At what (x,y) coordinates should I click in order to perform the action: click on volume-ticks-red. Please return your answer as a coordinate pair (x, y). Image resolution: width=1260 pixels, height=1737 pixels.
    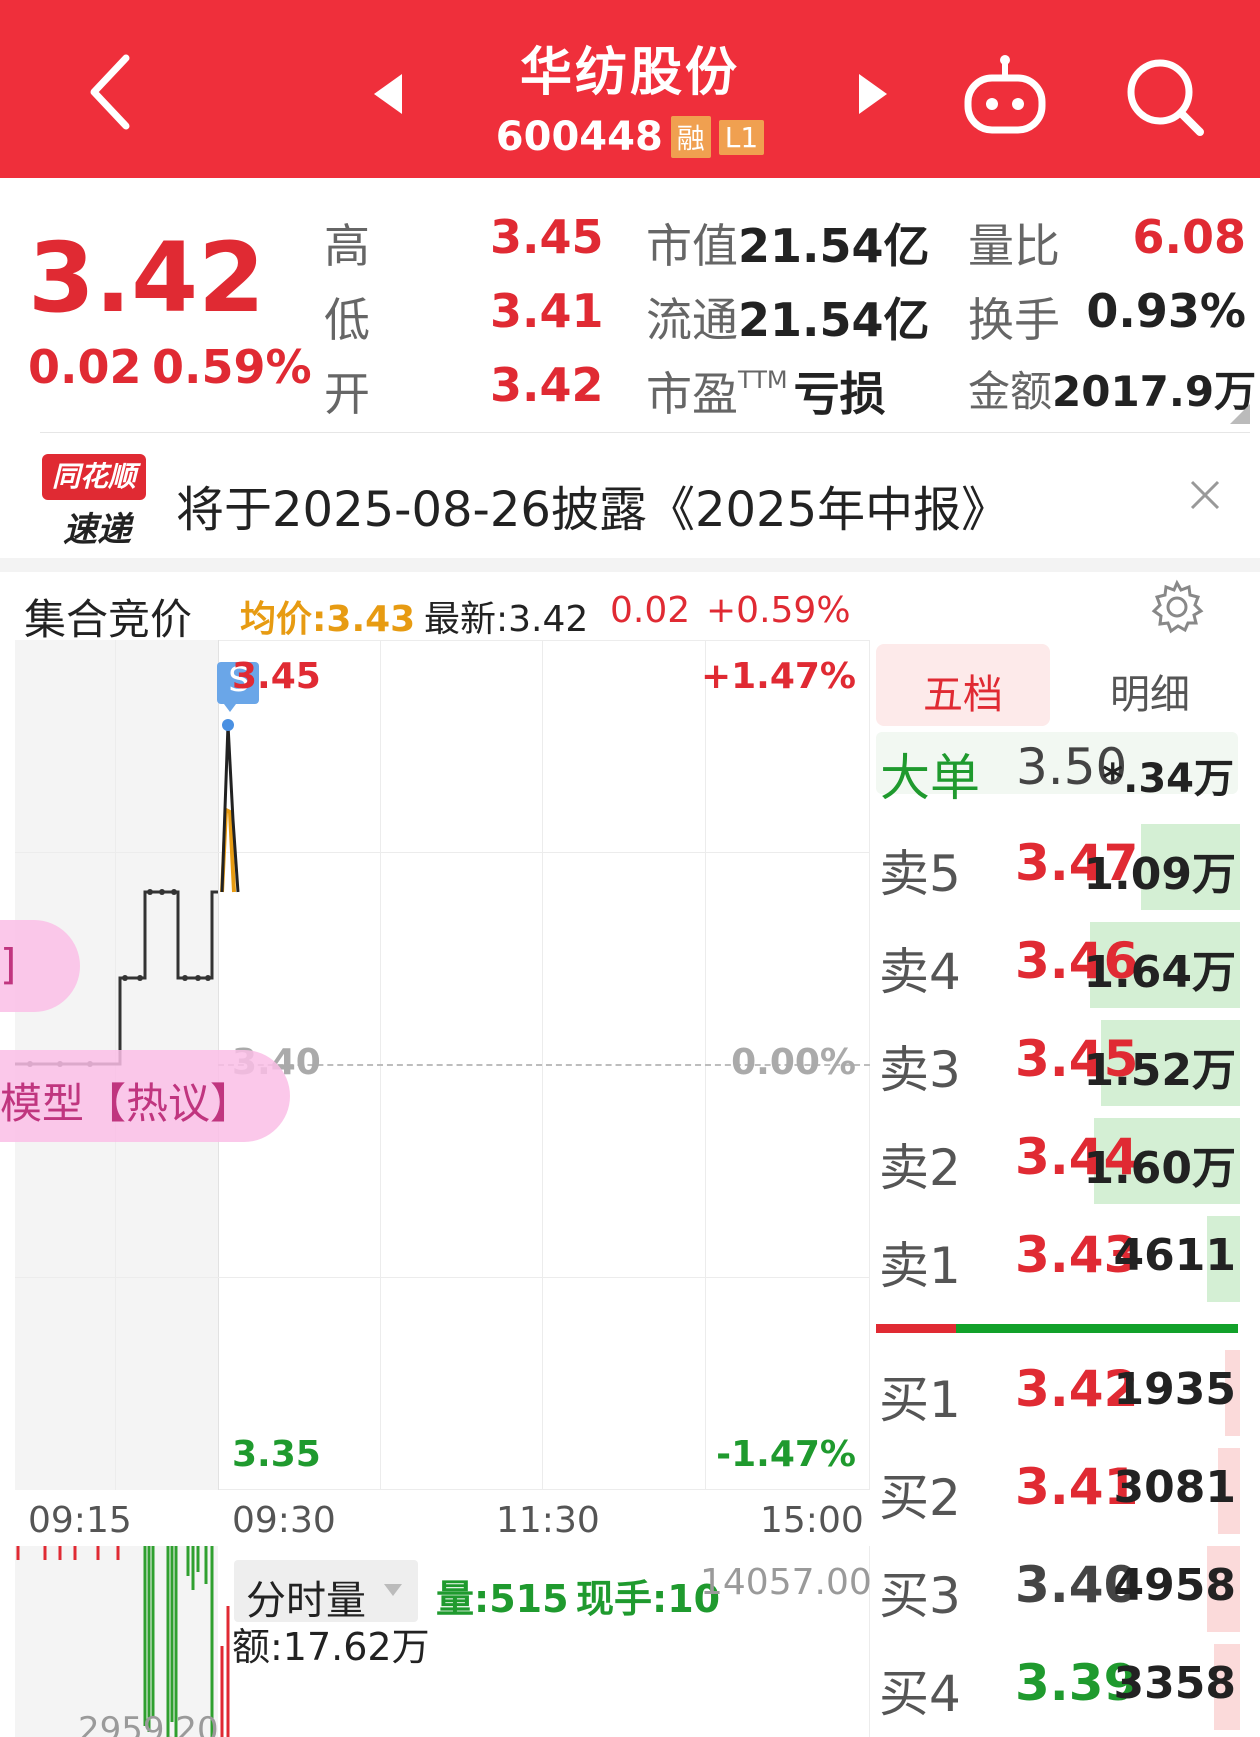
    Looking at the image, I should click on (68, 1553).